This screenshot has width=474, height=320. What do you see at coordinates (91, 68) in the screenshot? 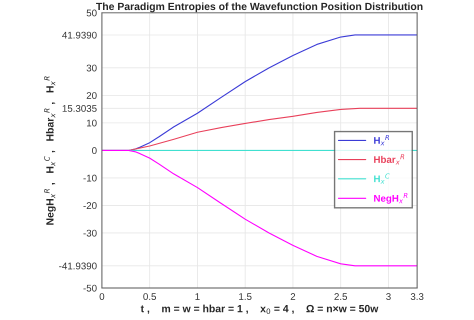
I see `y-tick-label: 30` at bounding box center [91, 68].